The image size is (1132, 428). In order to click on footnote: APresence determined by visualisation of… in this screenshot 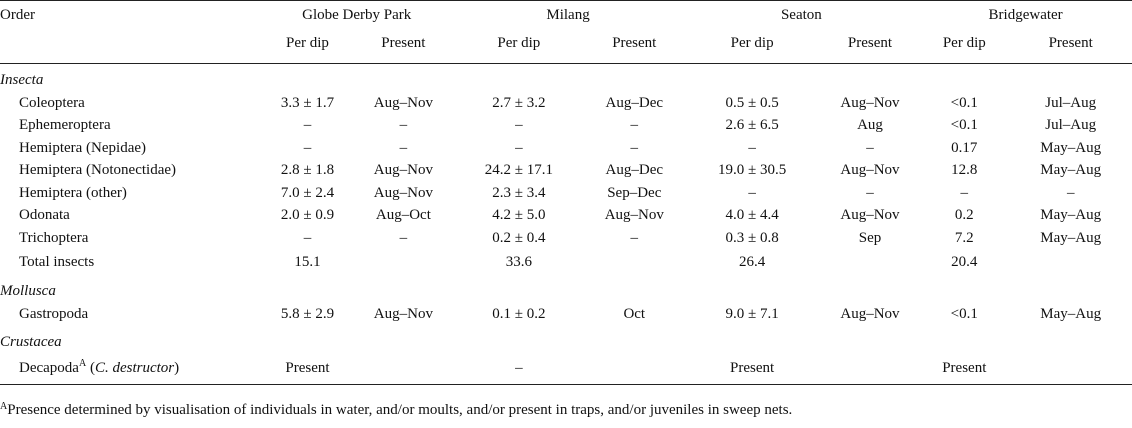, I will do `click(396, 410)`.